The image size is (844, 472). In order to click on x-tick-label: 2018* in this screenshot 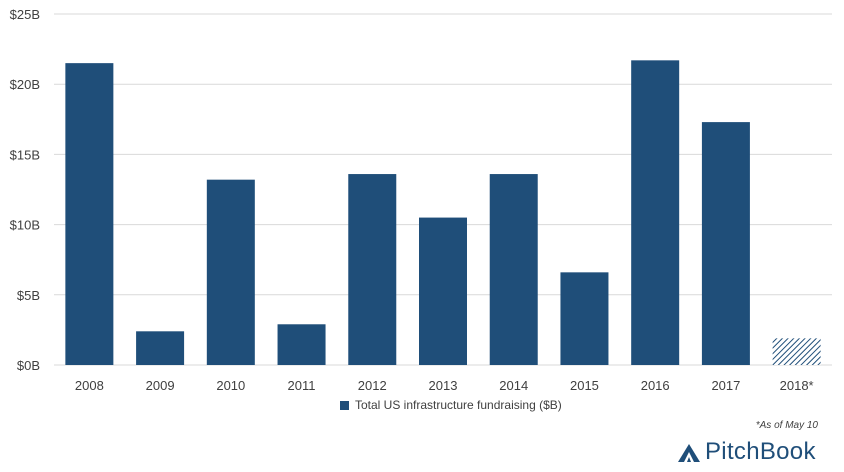, I will do `click(797, 385)`.